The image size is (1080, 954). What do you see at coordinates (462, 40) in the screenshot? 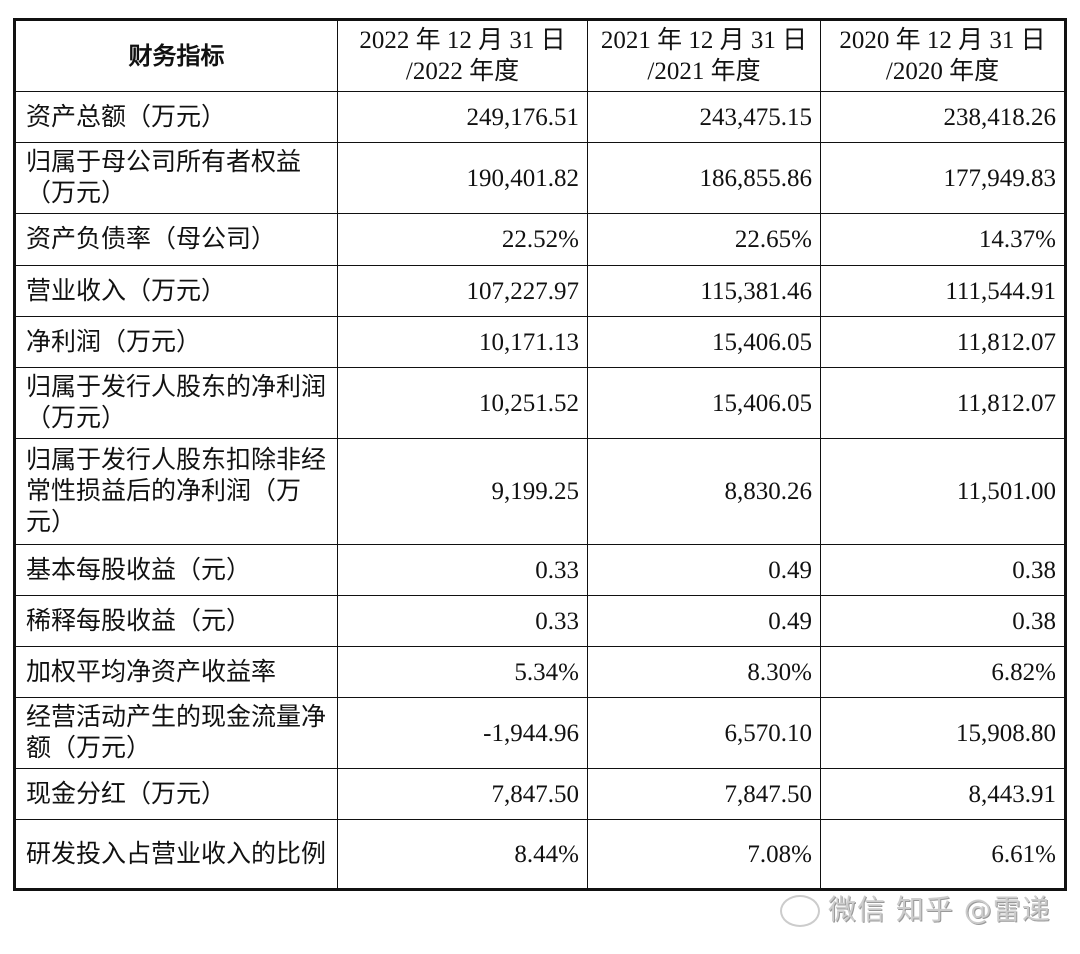
I see `header-2022-line1: 2022 年 12 月 31 日` at bounding box center [462, 40].